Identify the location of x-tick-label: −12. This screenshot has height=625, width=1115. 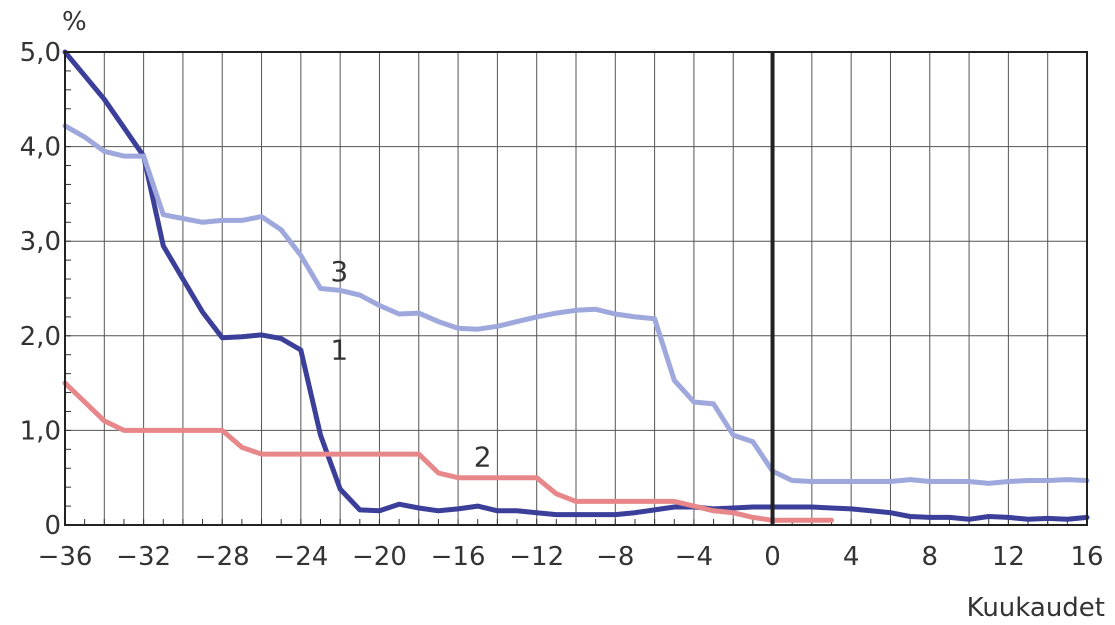
(536, 557).